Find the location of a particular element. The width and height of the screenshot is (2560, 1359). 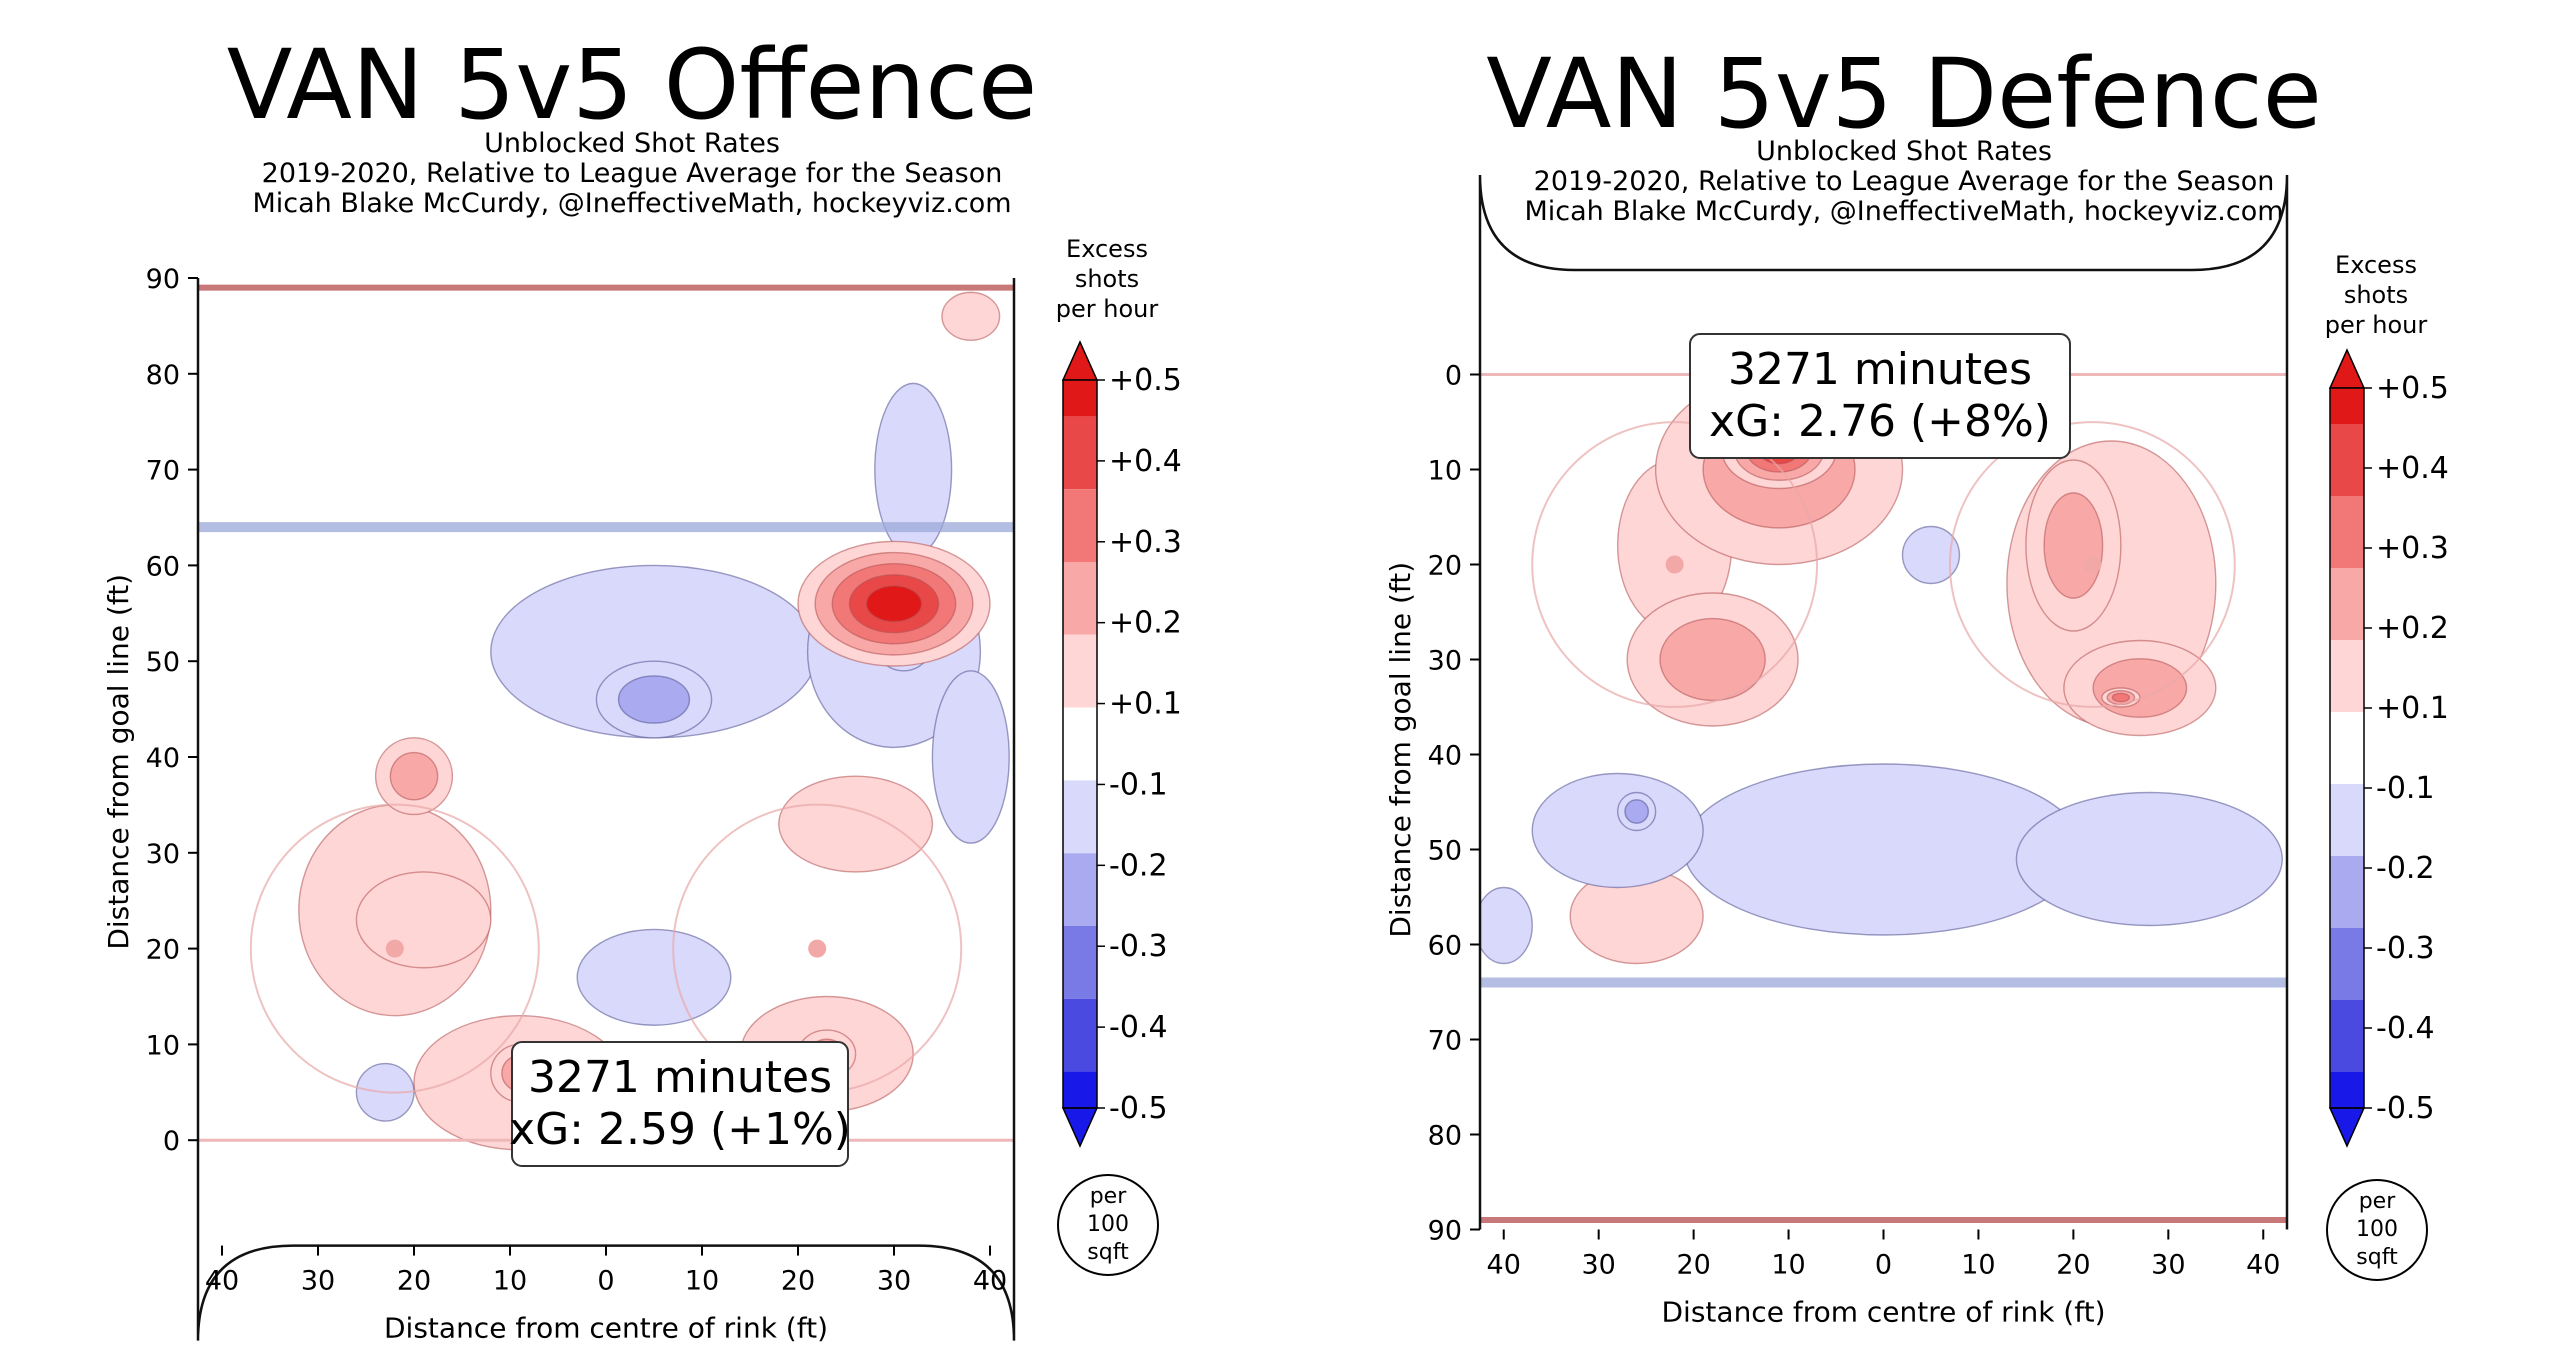

x-tick-label: 0 is located at coordinates (605, 1281).